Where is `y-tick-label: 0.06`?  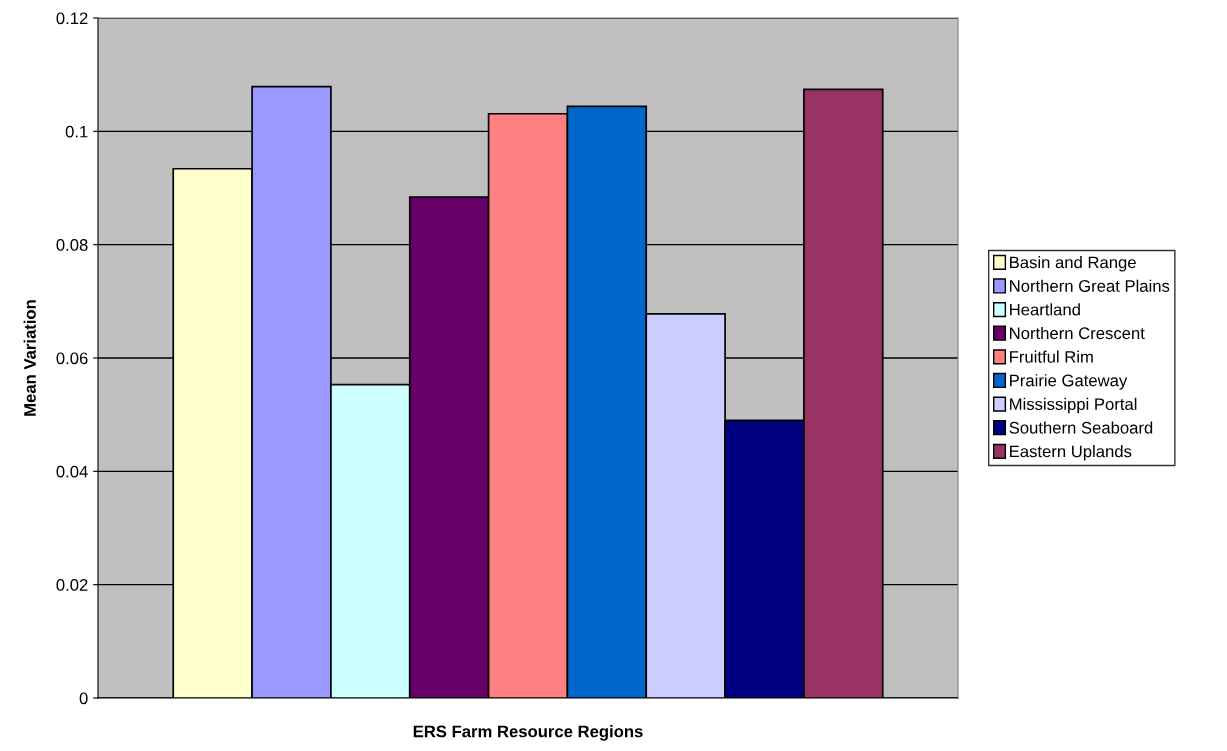
y-tick-label: 0.06 is located at coordinates (72, 358).